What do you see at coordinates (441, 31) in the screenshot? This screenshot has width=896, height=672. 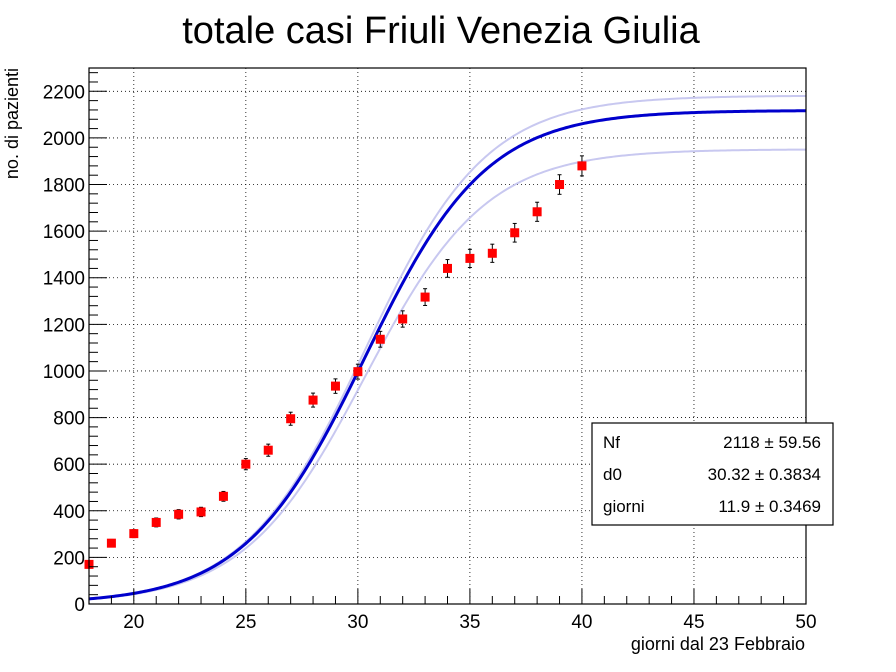 I see `chart-title: totale casi Friuli Venezia Giulia` at bounding box center [441, 31].